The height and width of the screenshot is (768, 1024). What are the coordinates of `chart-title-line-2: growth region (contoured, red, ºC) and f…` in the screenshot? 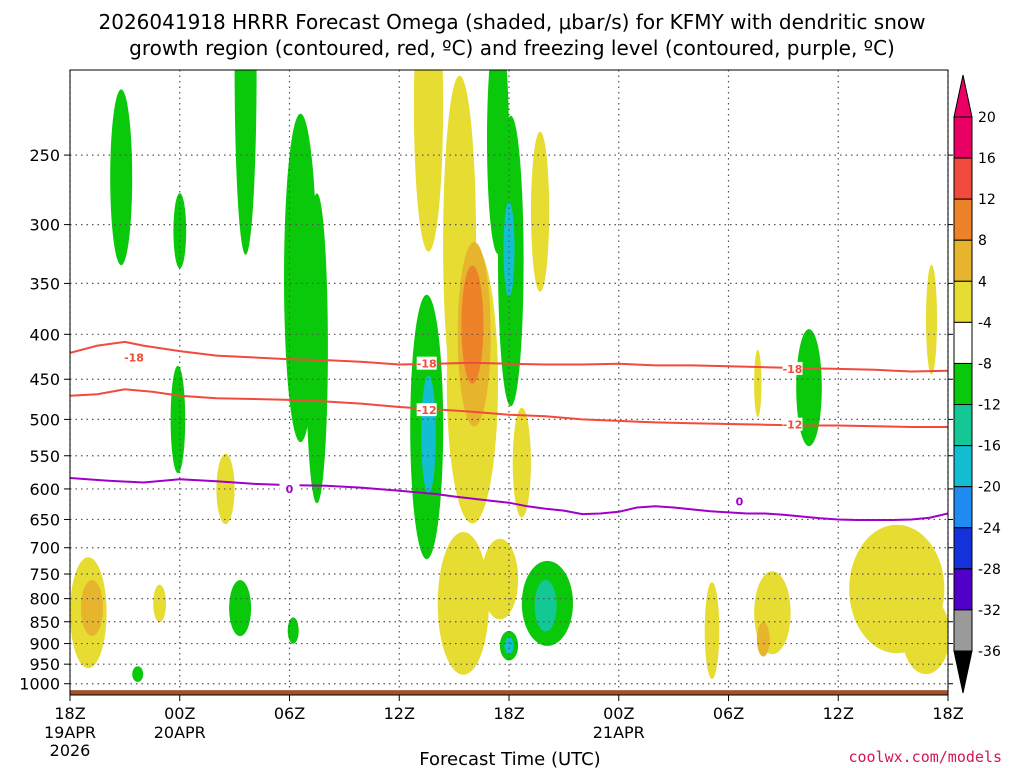 It's located at (512, 48).